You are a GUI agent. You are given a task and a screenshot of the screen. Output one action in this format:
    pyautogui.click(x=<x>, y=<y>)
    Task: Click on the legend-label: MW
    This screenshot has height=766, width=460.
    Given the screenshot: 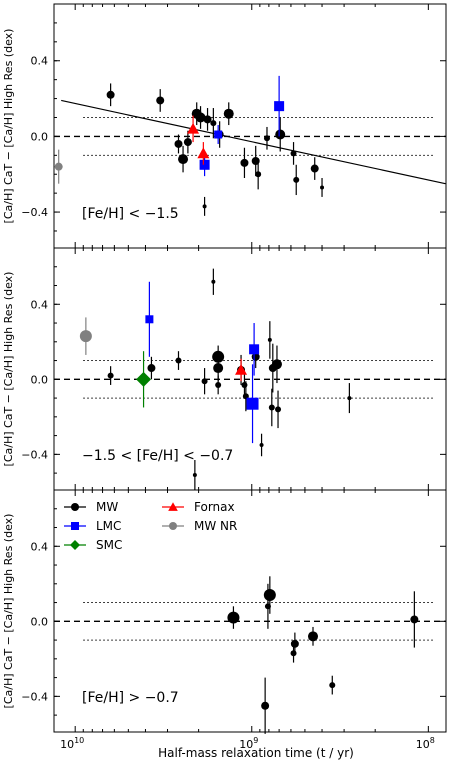 What is the action you would take?
    pyautogui.click(x=107, y=507)
    